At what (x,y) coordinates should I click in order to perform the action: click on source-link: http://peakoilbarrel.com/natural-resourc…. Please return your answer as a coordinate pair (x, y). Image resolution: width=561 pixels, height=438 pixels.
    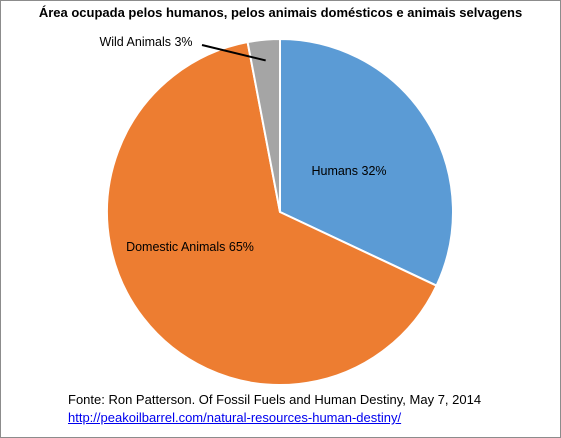
    Looking at the image, I should click on (235, 417).